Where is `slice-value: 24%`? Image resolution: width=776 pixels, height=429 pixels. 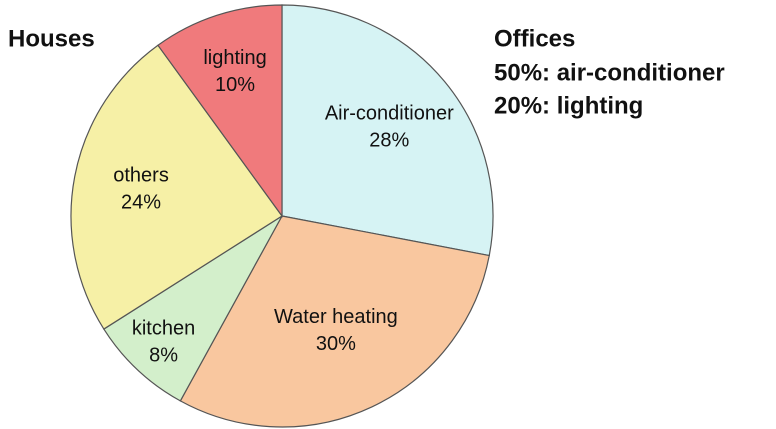
slice-value: 24% is located at coordinates (141, 202).